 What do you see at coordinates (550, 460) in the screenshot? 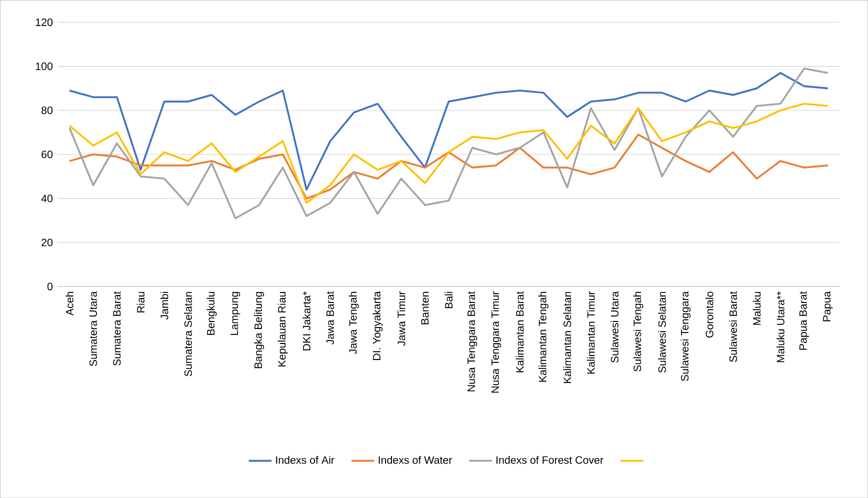
I see `legend-label: Indexs of Forest Cover` at bounding box center [550, 460].